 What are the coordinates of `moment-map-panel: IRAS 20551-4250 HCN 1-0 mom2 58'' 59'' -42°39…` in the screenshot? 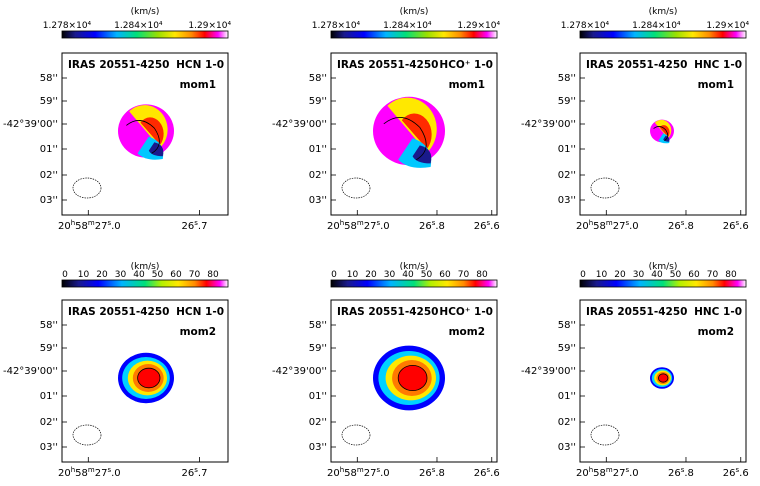 It's located at (116, 389).